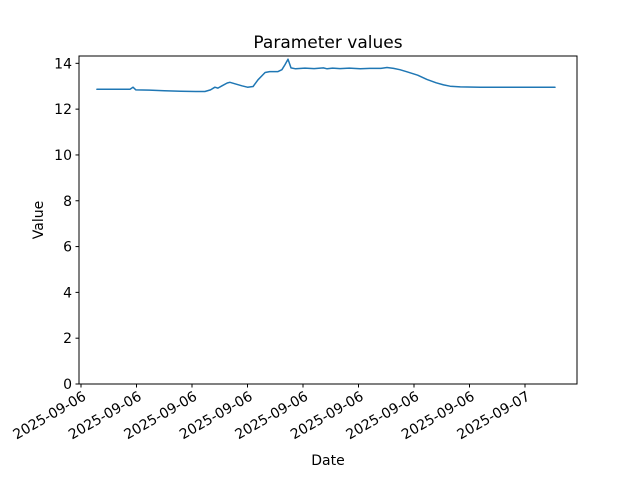 The image size is (640, 480). What do you see at coordinates (67, 293) in the screenshot?
I see `y-tick-label: 4` at bounding box center [67, 293].